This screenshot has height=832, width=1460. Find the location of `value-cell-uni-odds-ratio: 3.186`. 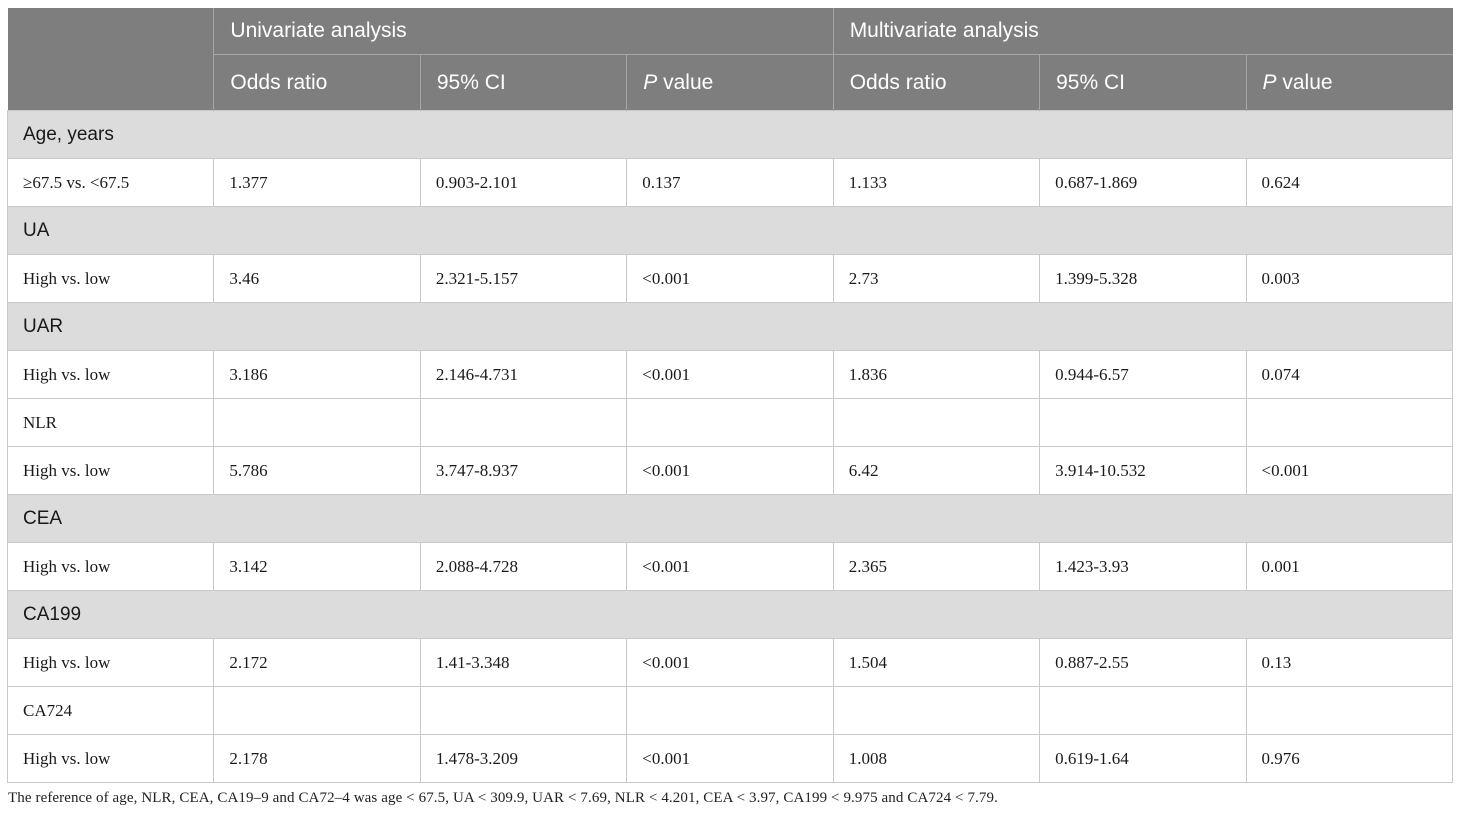

value-cell-uni-odds-ratio: 3.186 is located at coordinates (317, 374).